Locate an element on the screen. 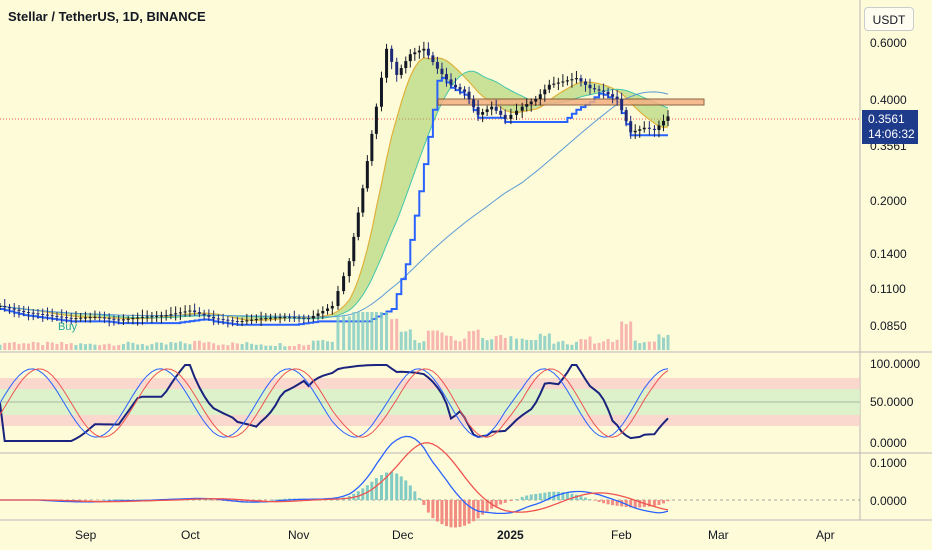  rsi-layer is located at coordinates (334, 403).